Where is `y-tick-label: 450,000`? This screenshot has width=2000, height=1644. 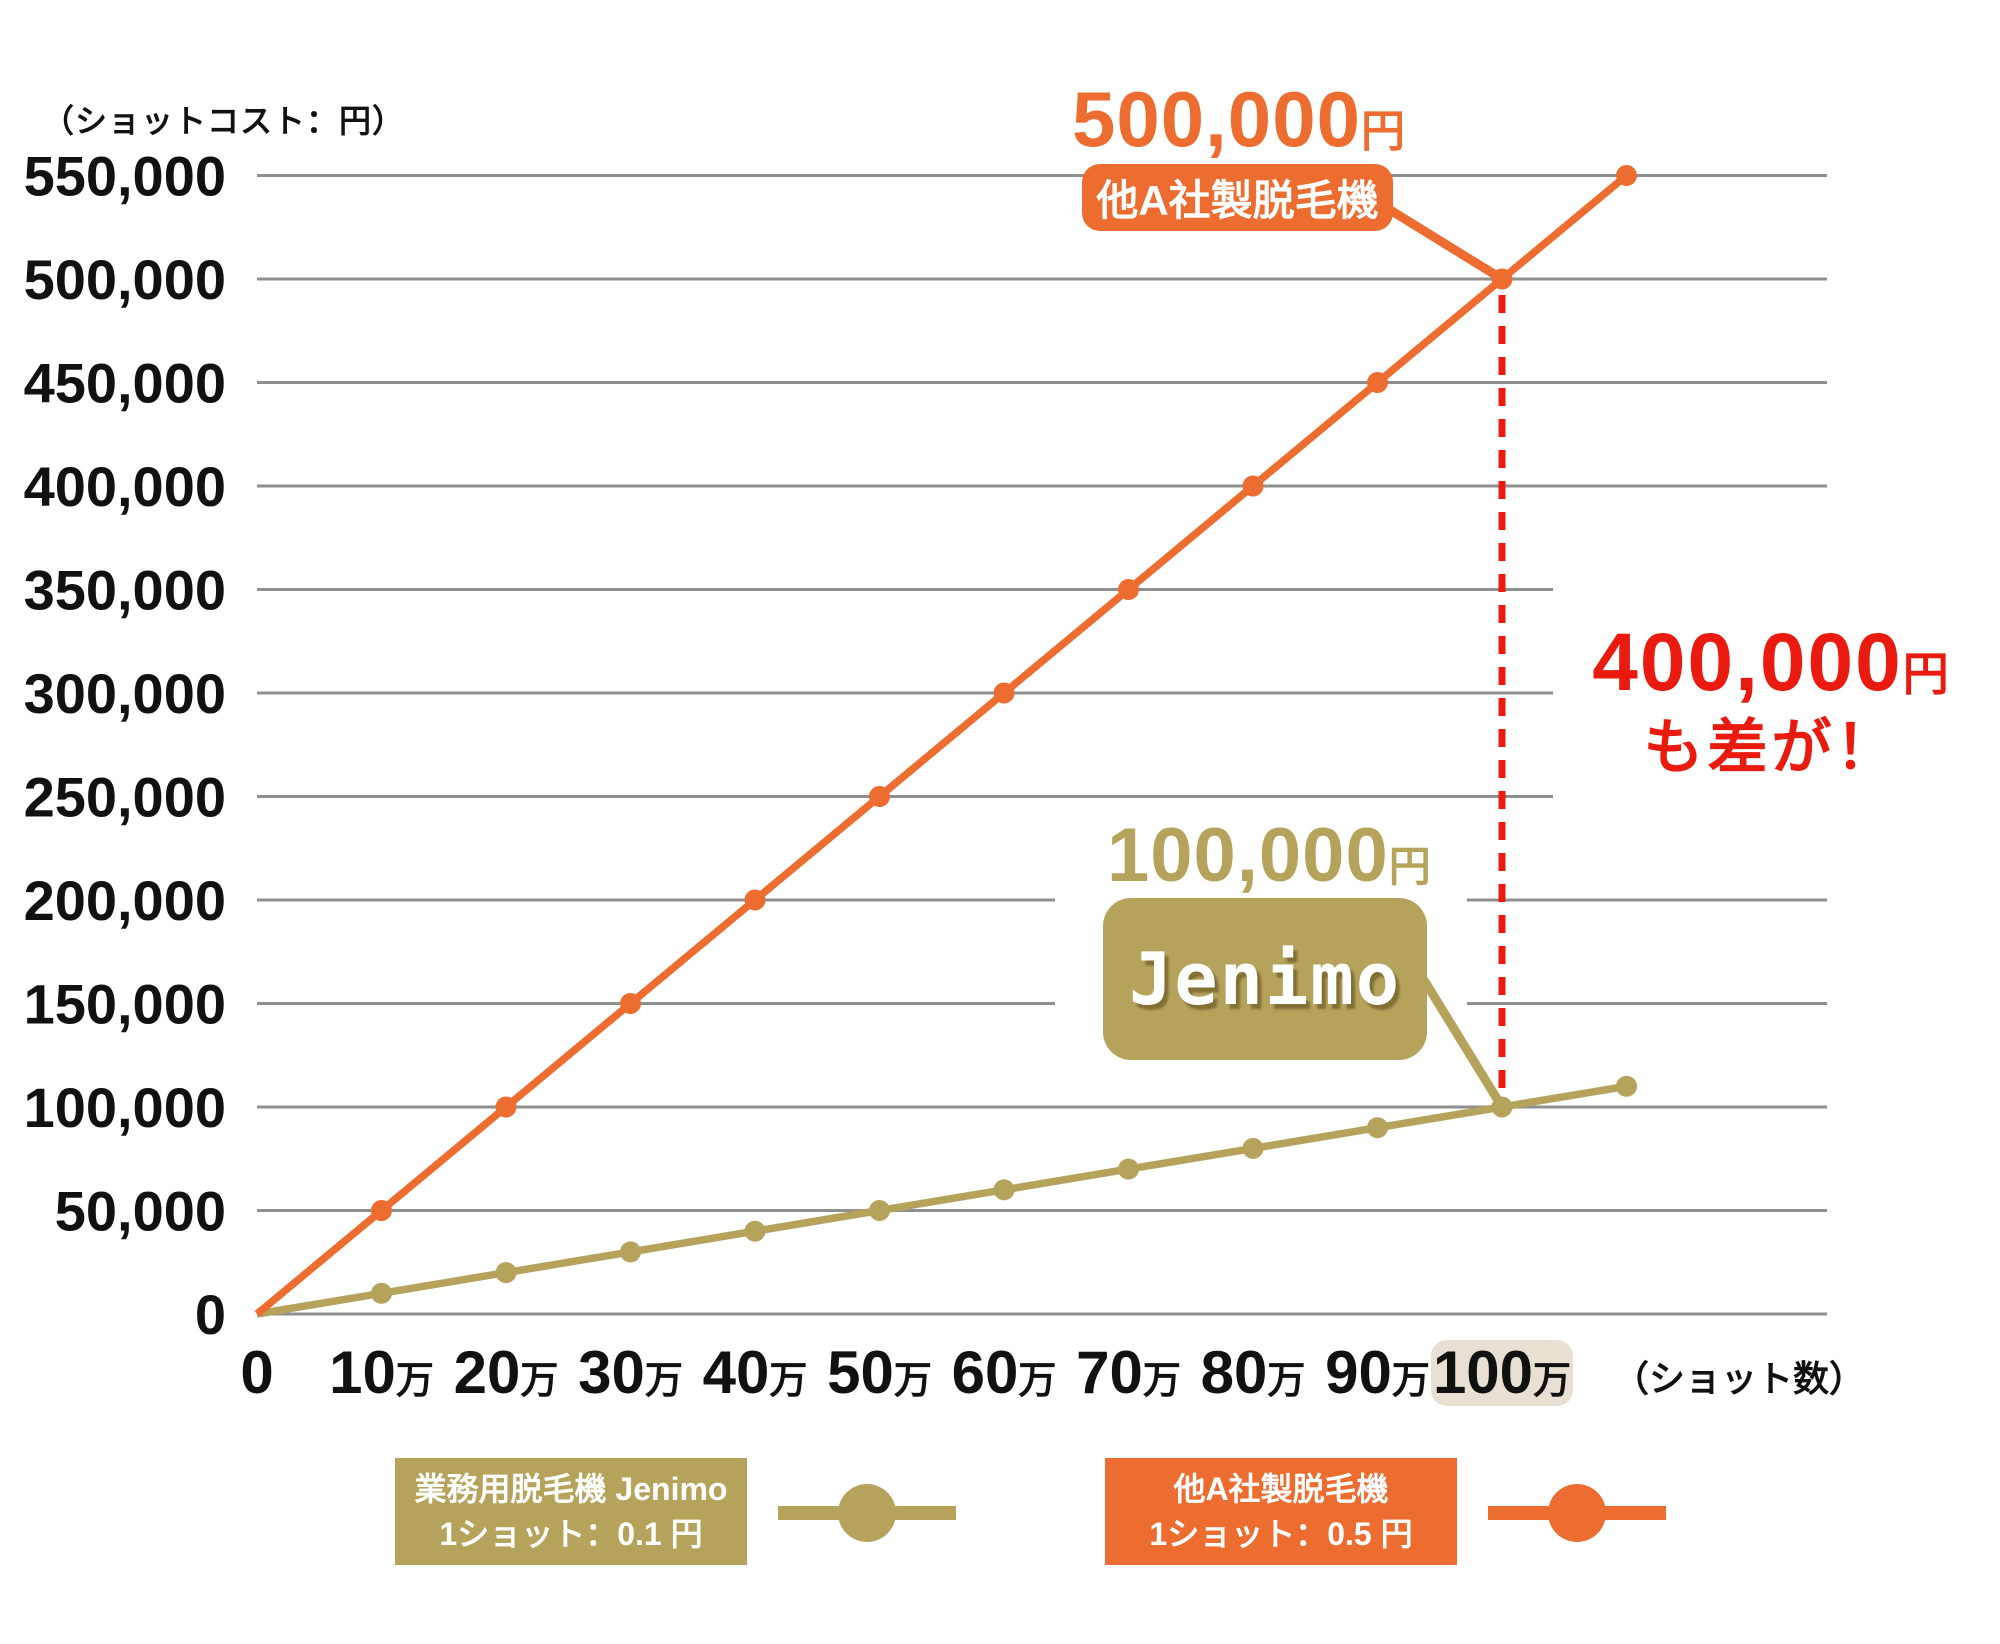
y-tick-label: 450,000 is located at coordinates (125, 383).